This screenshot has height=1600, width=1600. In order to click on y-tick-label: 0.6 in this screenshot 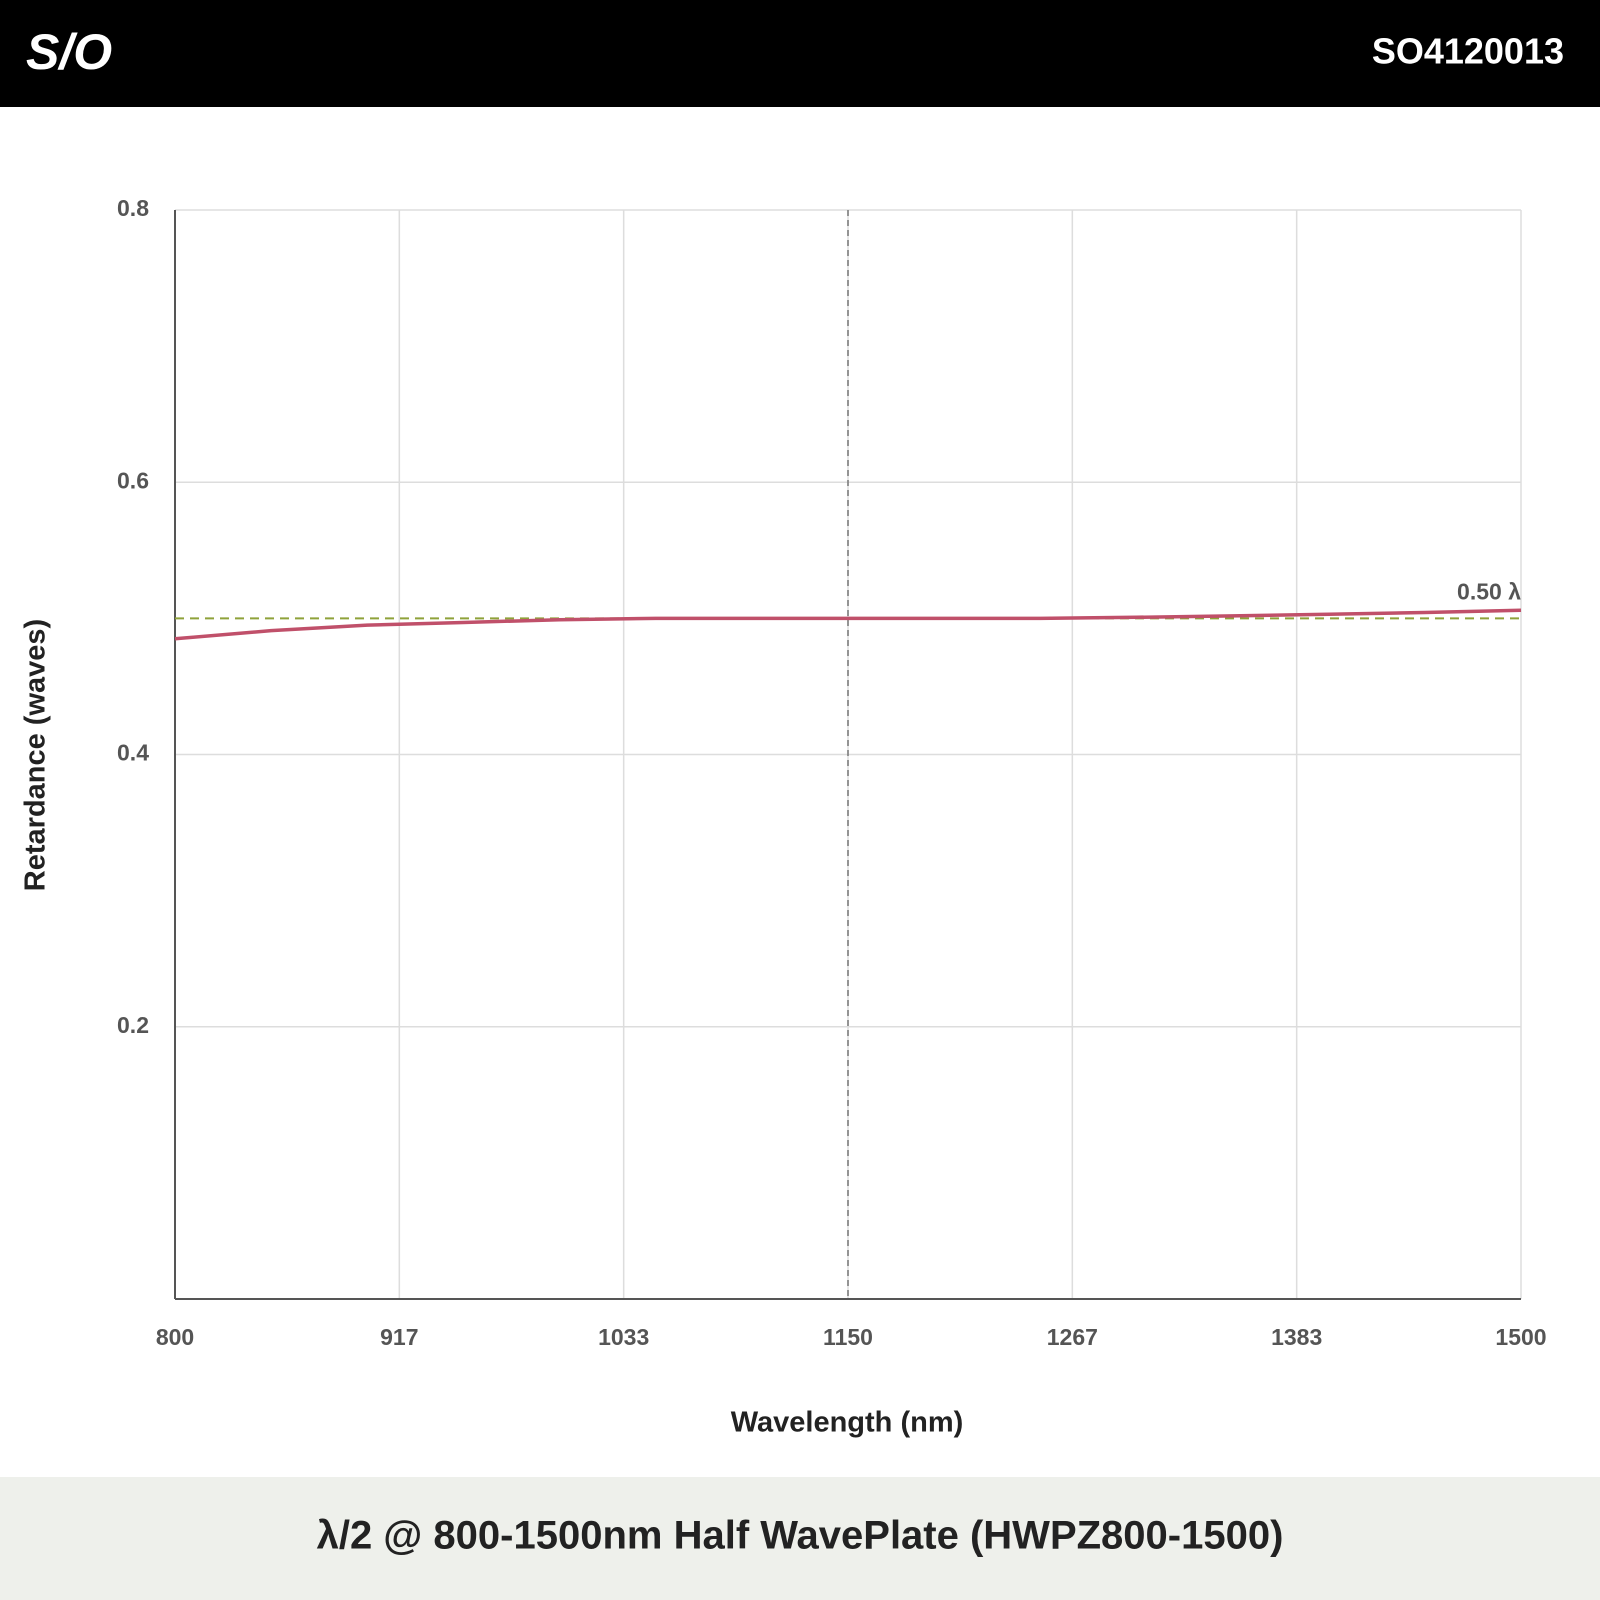, I will do `click(133, 480)`.